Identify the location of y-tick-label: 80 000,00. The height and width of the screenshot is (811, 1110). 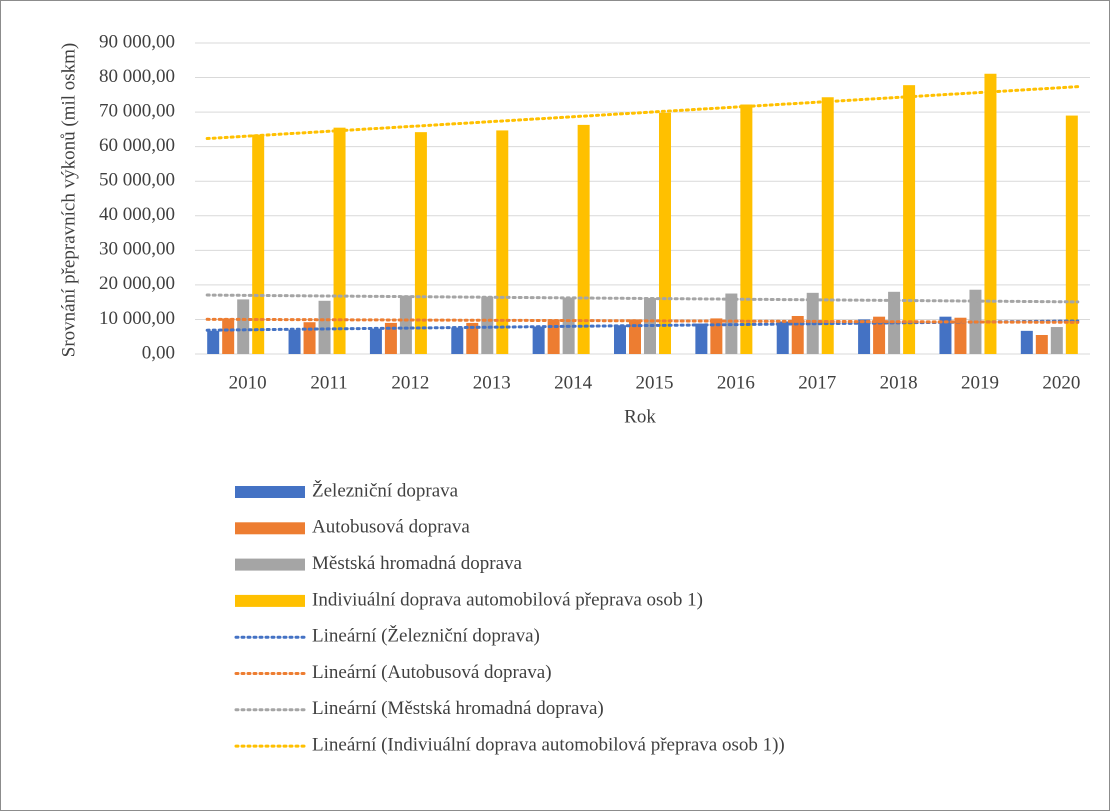
(137, 76).